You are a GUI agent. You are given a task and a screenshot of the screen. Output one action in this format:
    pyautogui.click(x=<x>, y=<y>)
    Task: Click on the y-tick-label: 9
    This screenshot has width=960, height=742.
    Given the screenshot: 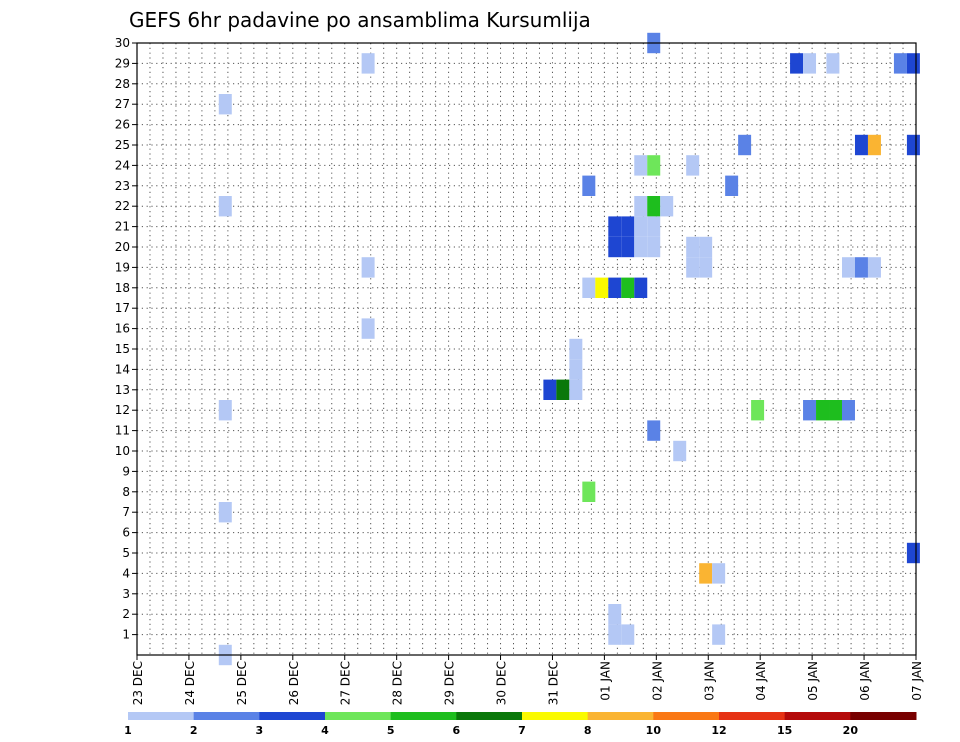 What is the action you would take?
    pyautogui.click(x=126, y=471)
    